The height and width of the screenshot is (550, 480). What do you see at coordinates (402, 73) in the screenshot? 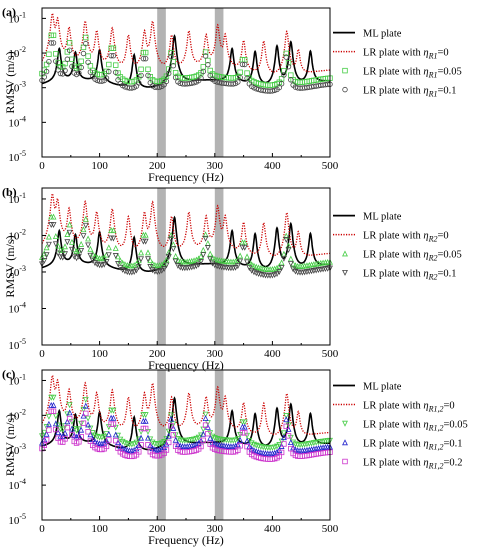
I see `legend-item: LR plate with ηR1=0.05` at bounding box center [402, 73].